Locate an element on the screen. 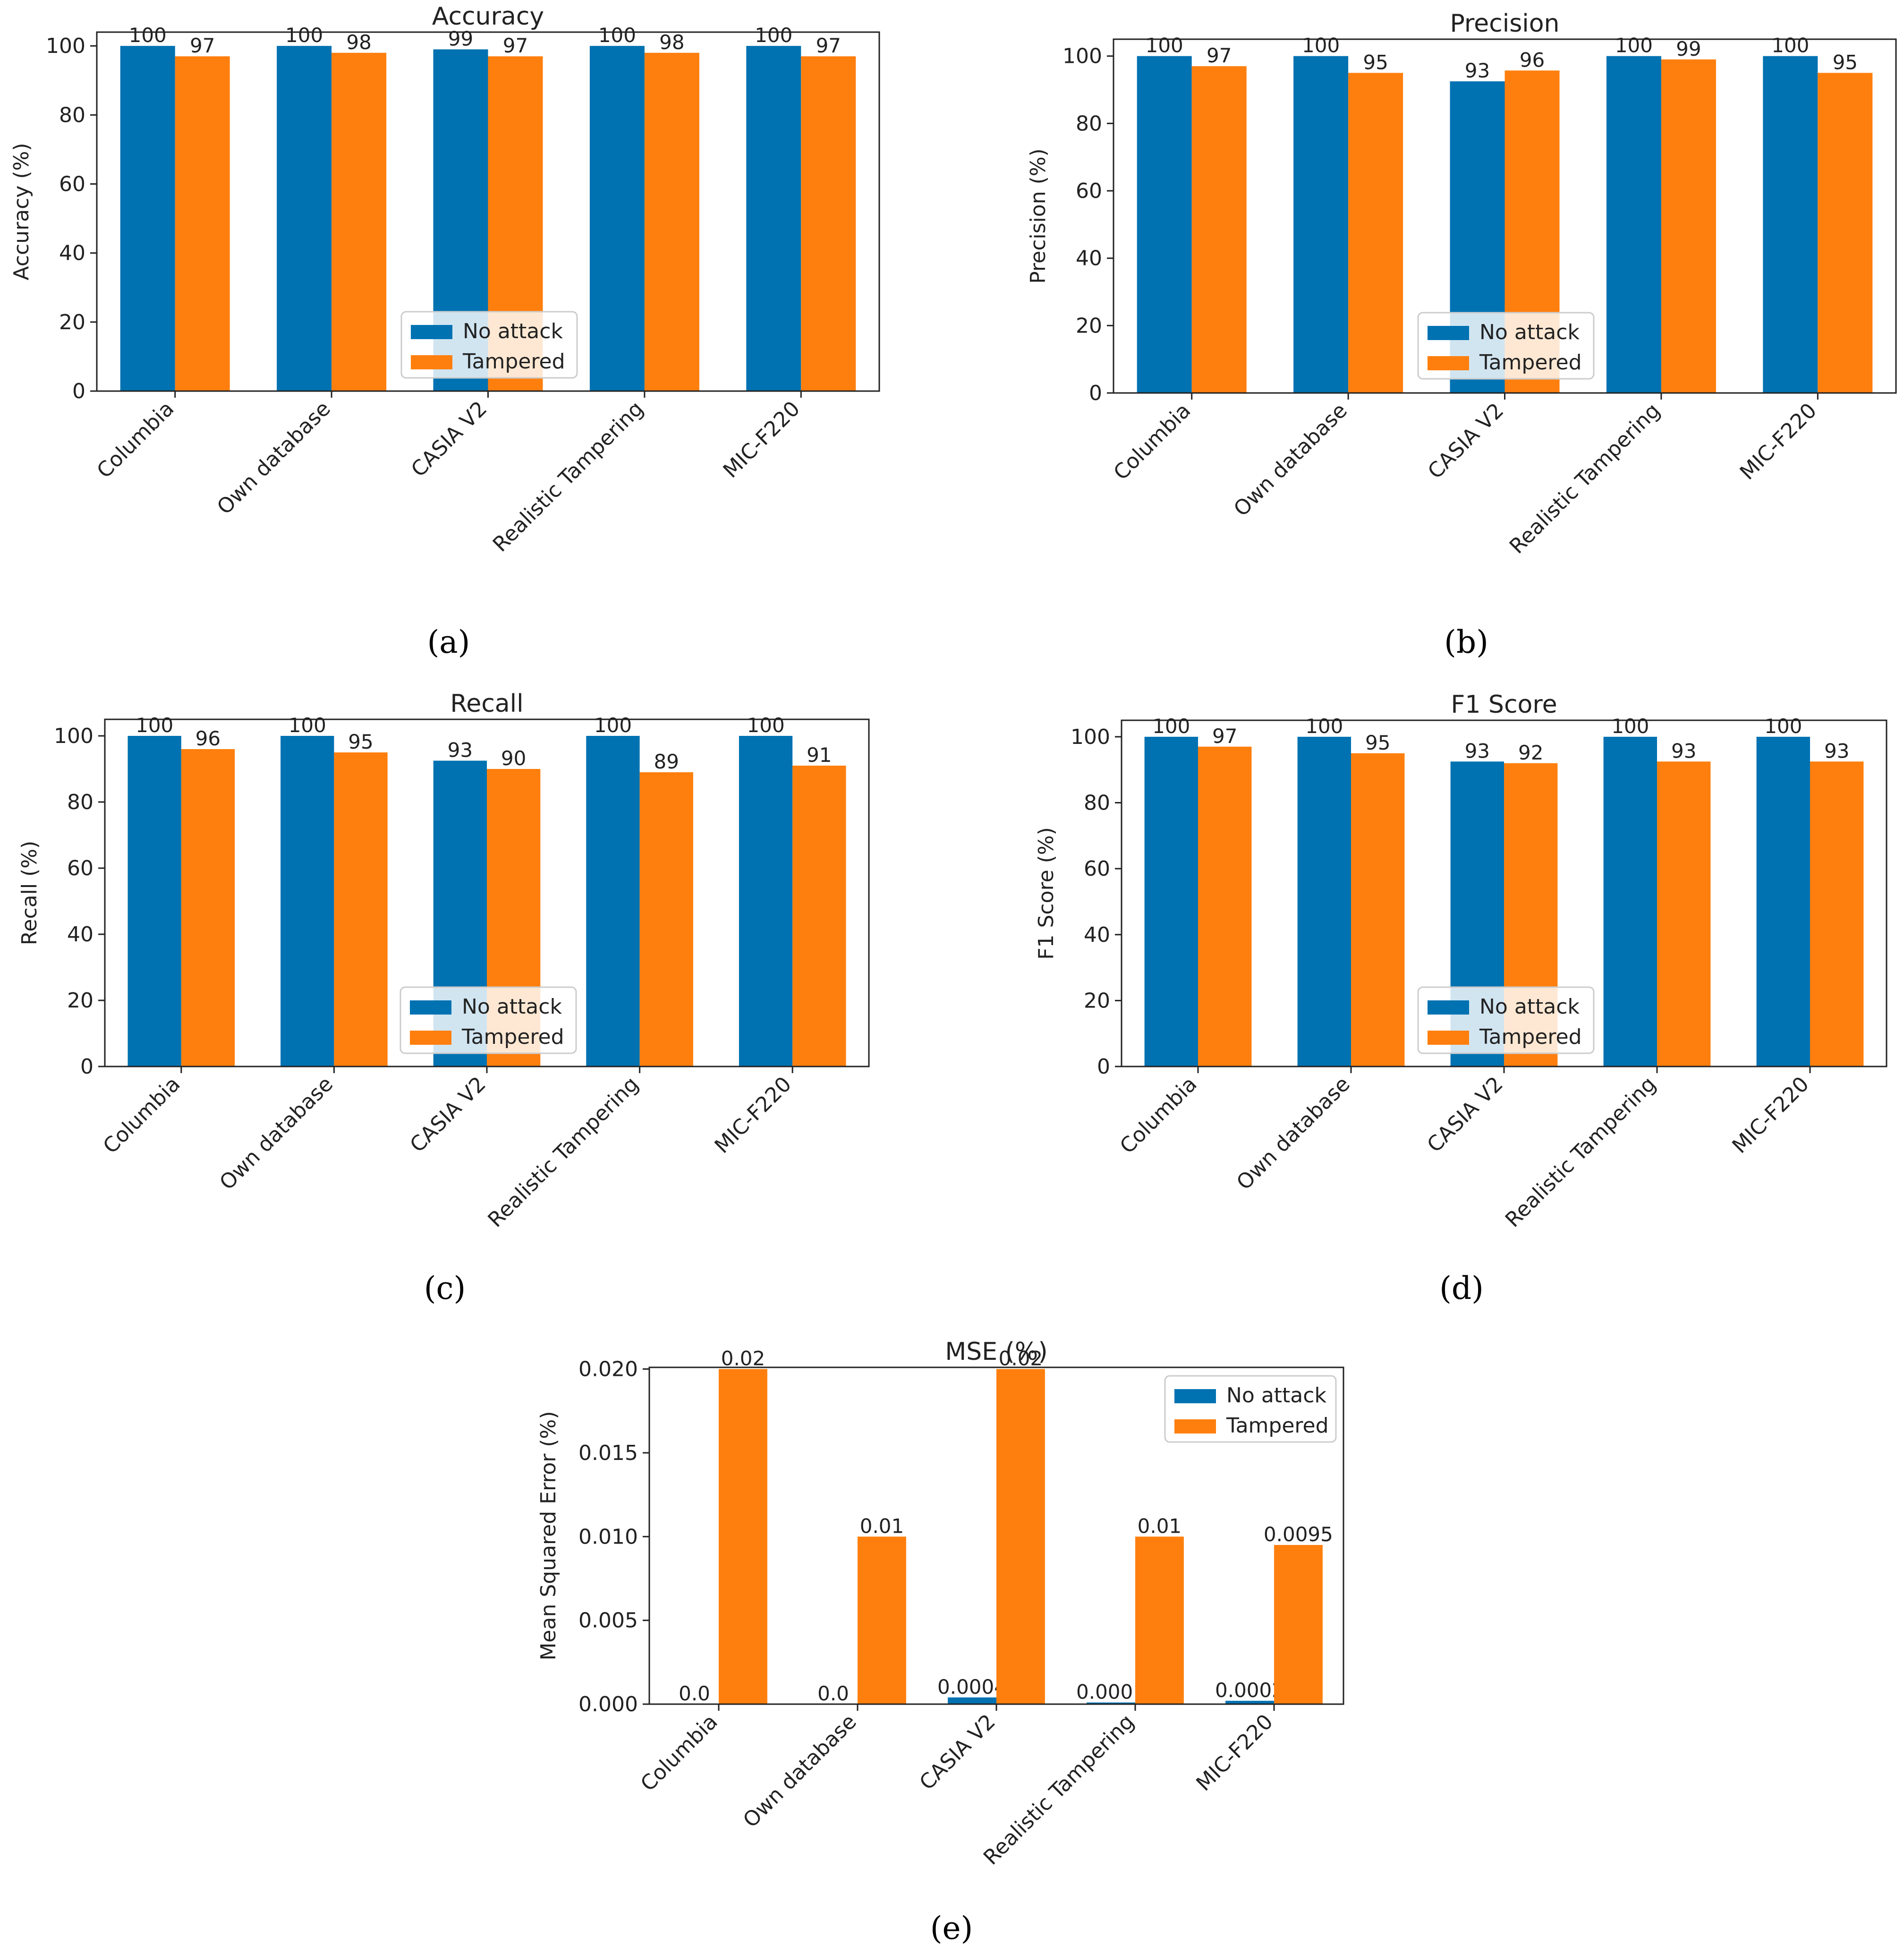 The width and height of the screenshot is (1904, 1954). data-label-no-attack-2: 99 is located at coordinates (460, 39).